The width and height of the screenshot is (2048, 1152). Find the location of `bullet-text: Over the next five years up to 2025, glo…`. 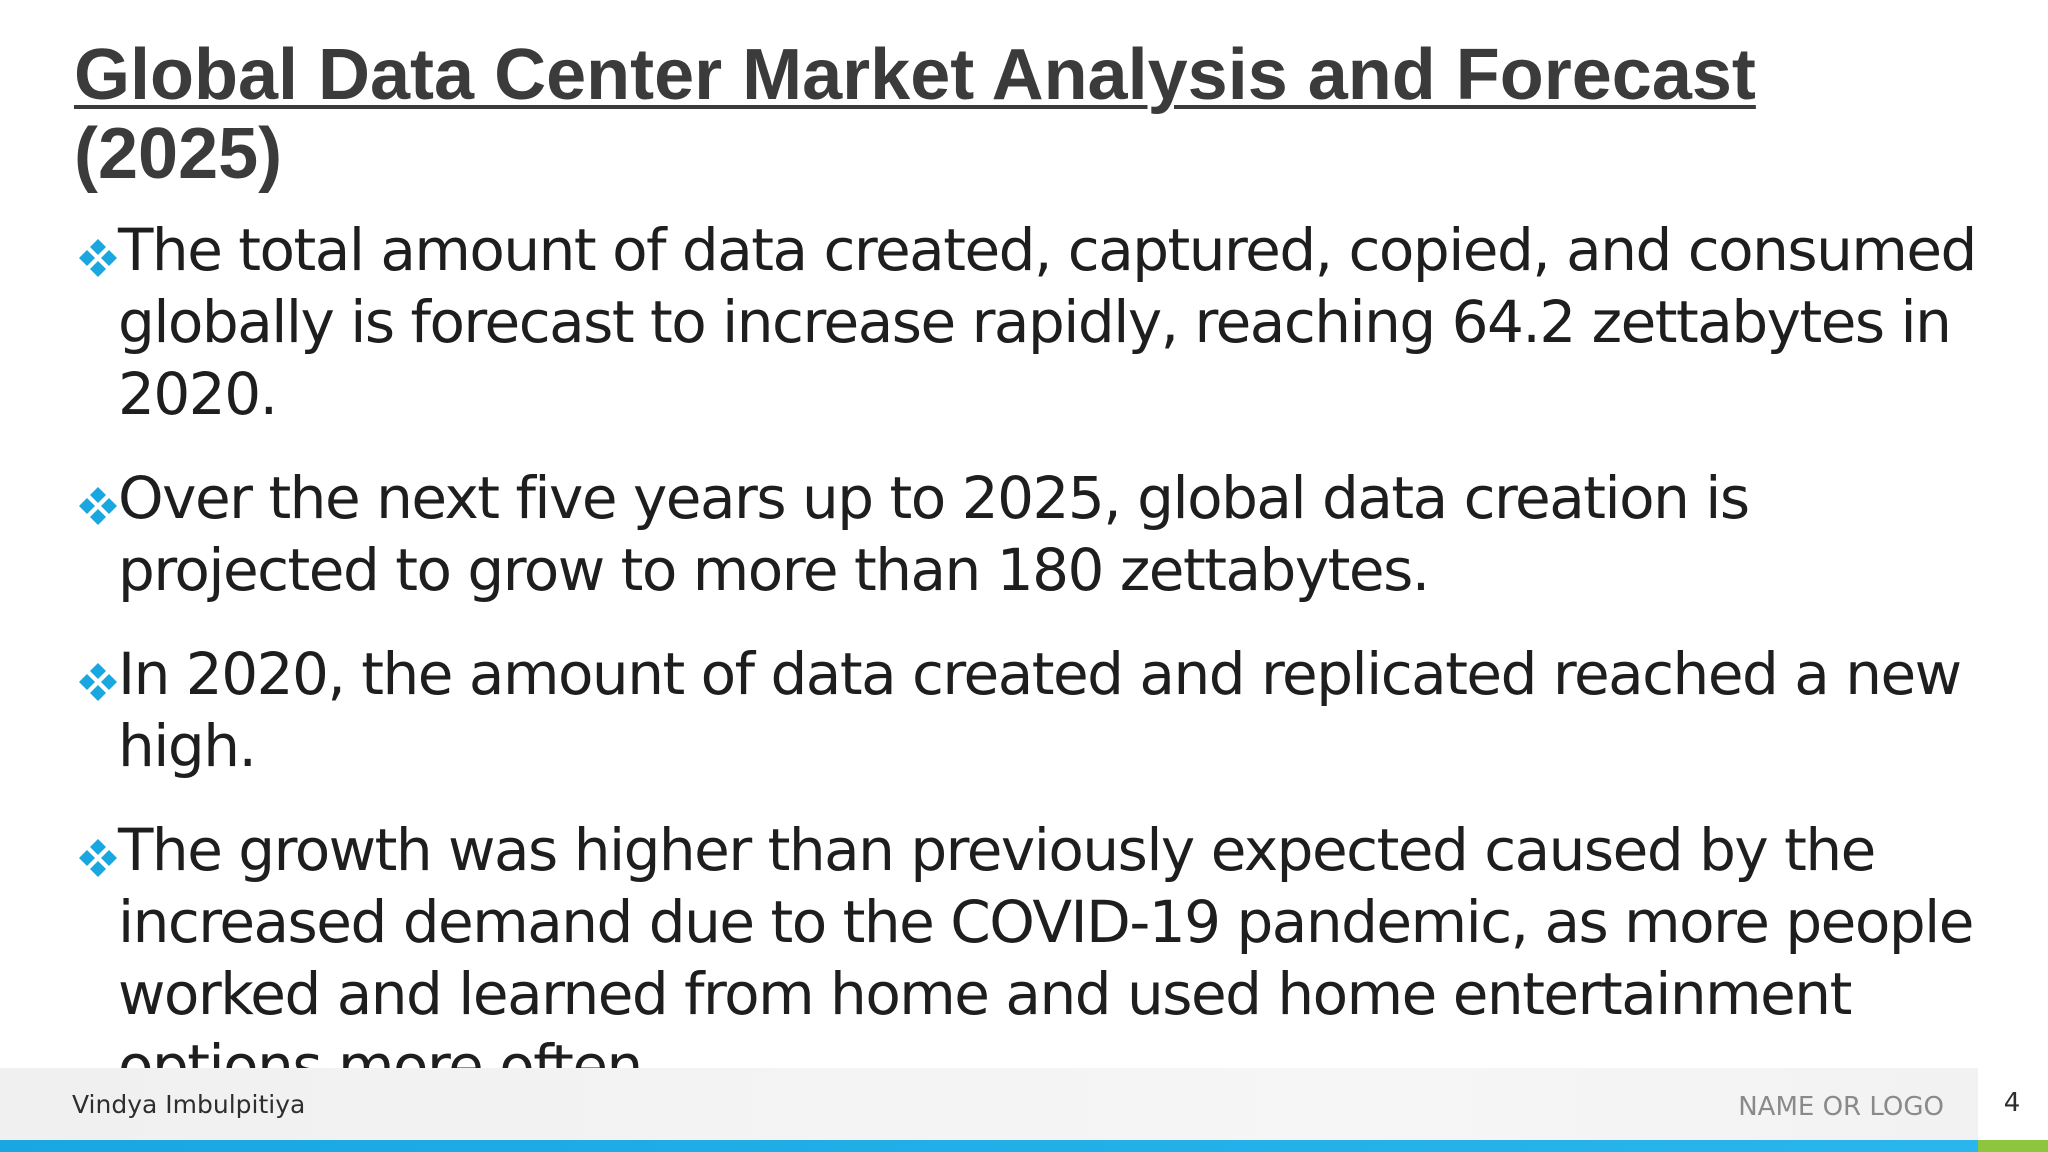

bullet-text: Over the next five years up to 2025, glo… is located at coordinates (934, 534).